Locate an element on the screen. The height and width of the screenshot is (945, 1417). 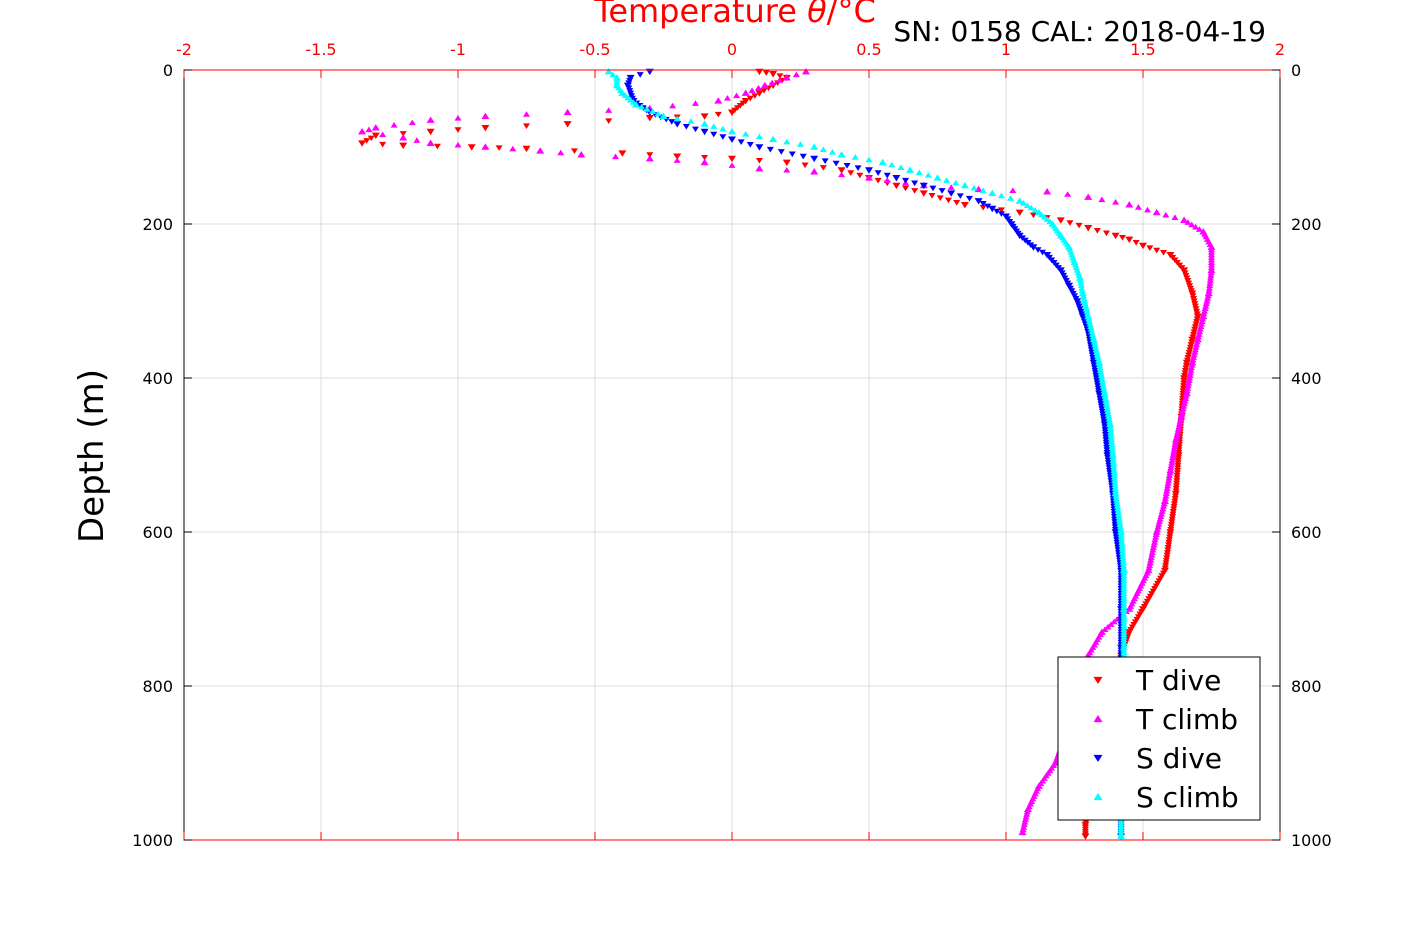
x-tick-label: 1.5 is located at coordinates (1142, 49).